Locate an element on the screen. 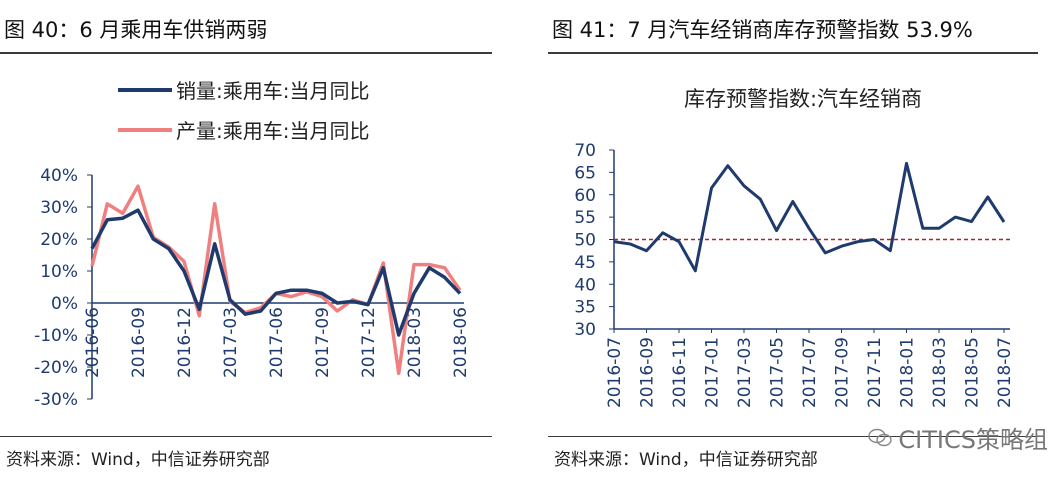  x-tick-label: 2017-05 is located at coordinates (778, 372).